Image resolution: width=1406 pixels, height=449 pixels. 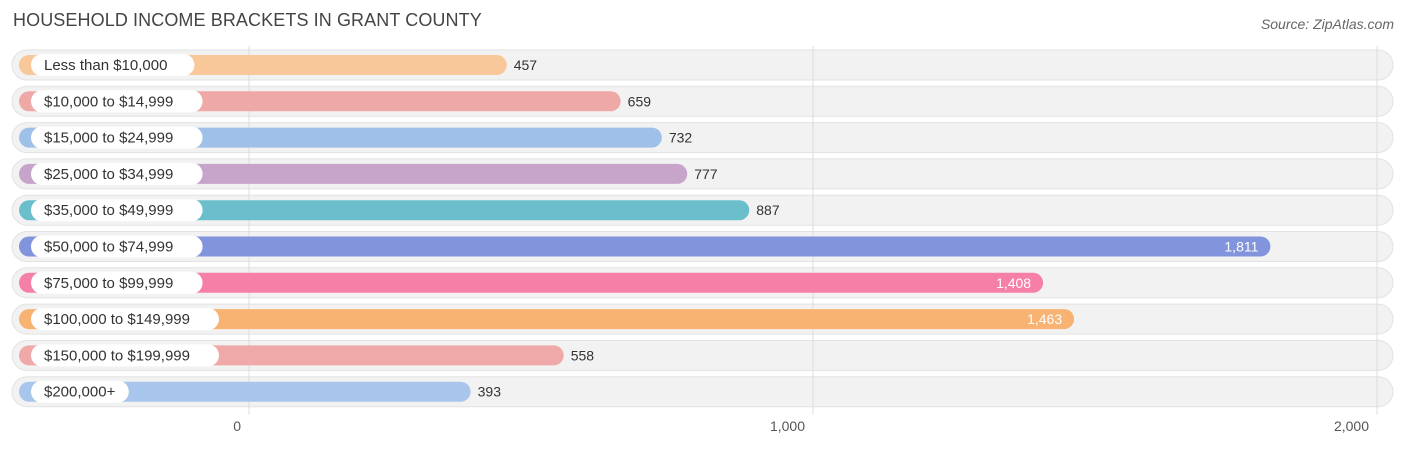 What do you see at coordinates (490, 392) in the screenshot?
I see `value-label: 393` at bounding box center [490, 392].